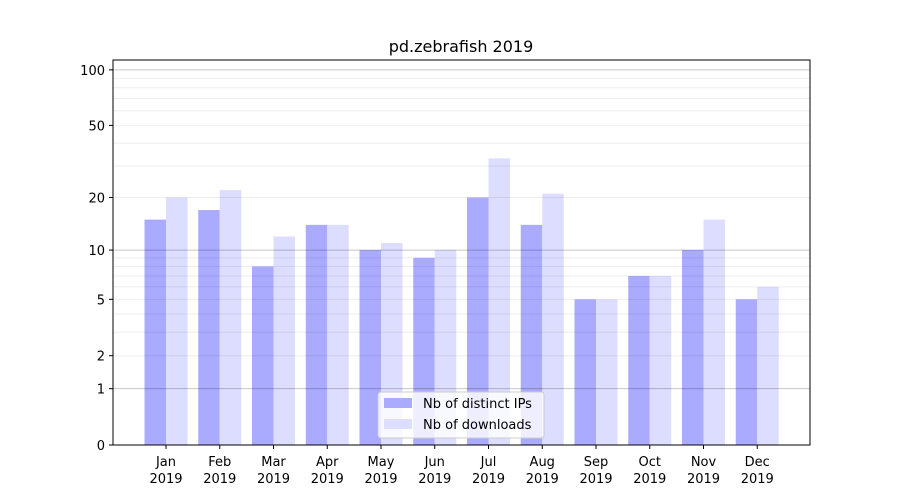 Image resolution: width=900 pixels, height=504 pixels. I want to click on y-tick-label: 0, so click(101, 446).